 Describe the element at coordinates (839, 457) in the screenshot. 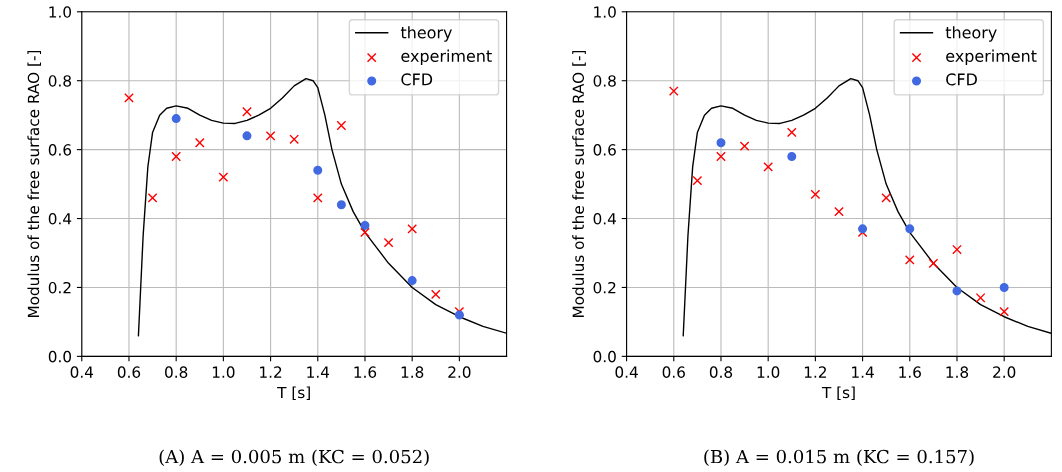

I see `text: (B) A = 0.015 m (KC = 0.157)` at that location.